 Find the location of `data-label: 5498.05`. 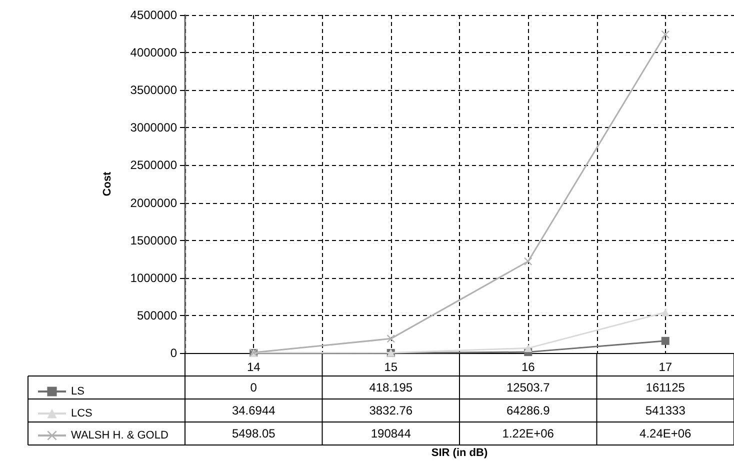

data-label: 5498.05 is located at coordinates (254, 433).